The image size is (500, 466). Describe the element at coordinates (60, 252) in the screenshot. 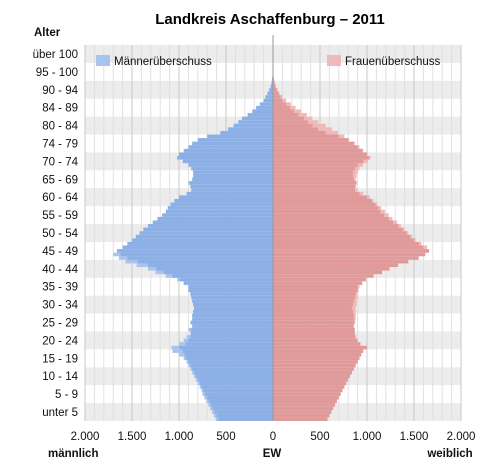

I see `y-tick-label: 45 - 49` at that location.